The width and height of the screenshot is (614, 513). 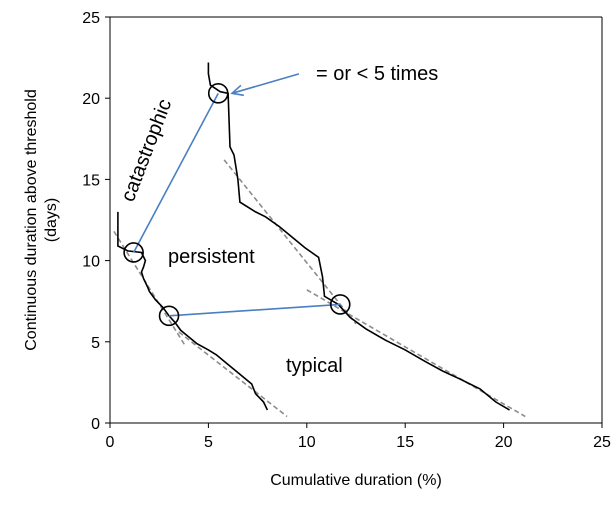 I want to click on y-tick-label: 5, so click(x=95, y=343).